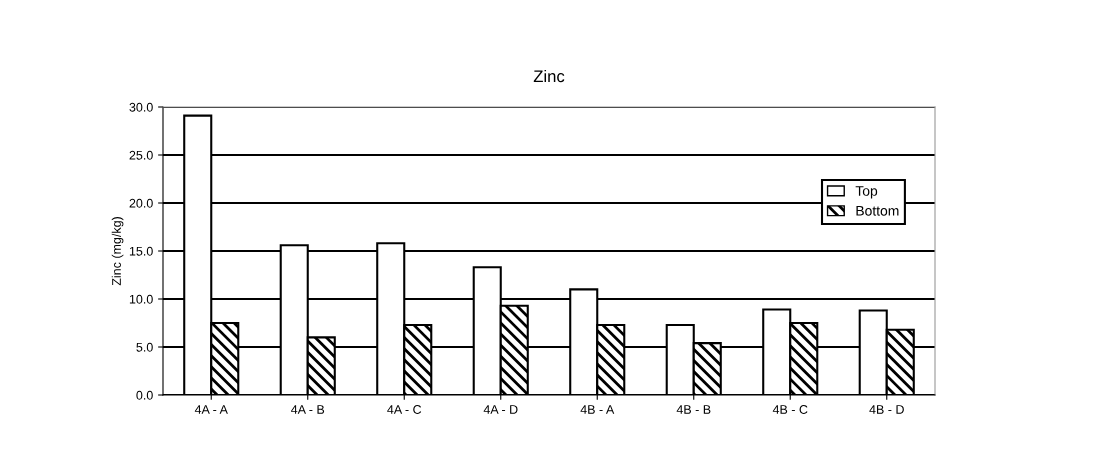  Describe the element at coordinates (308, 409) in the screenshot. I see `x-tick-label: 4A - B` at that location.